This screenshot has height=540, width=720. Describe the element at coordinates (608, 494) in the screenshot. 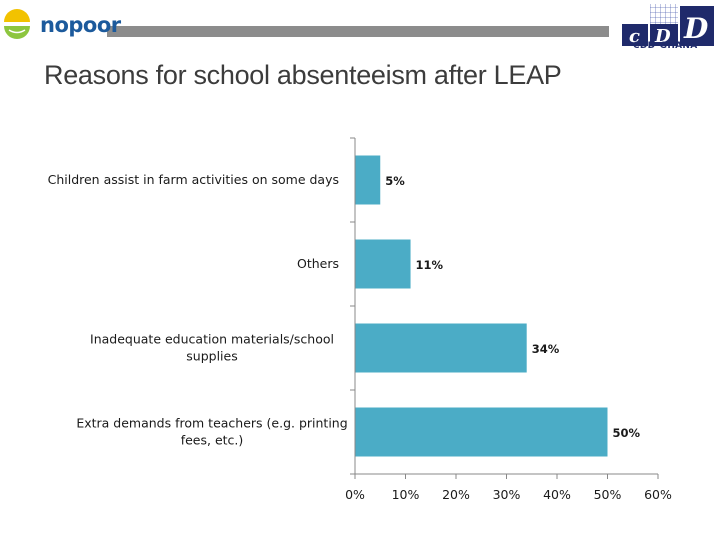

I see `x-tick-label-5: 50%` at that location.